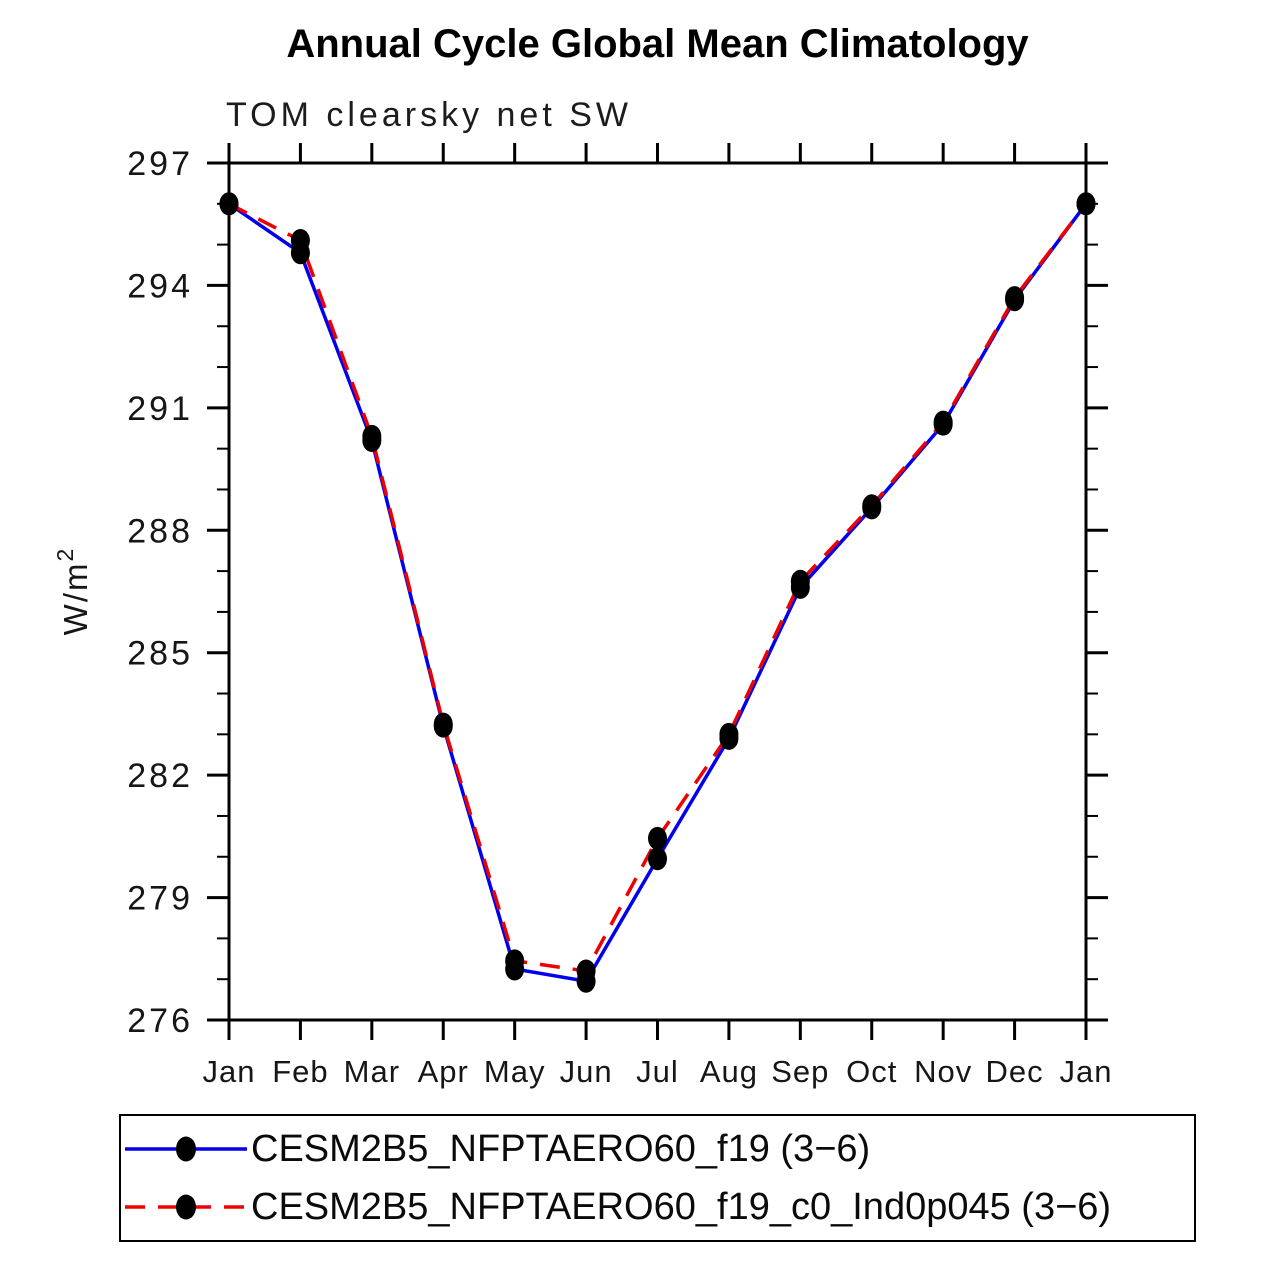  Describe the element at coordinates (300, 1071) in the screenshot. I see `x-tick-label: Feb` at that location.